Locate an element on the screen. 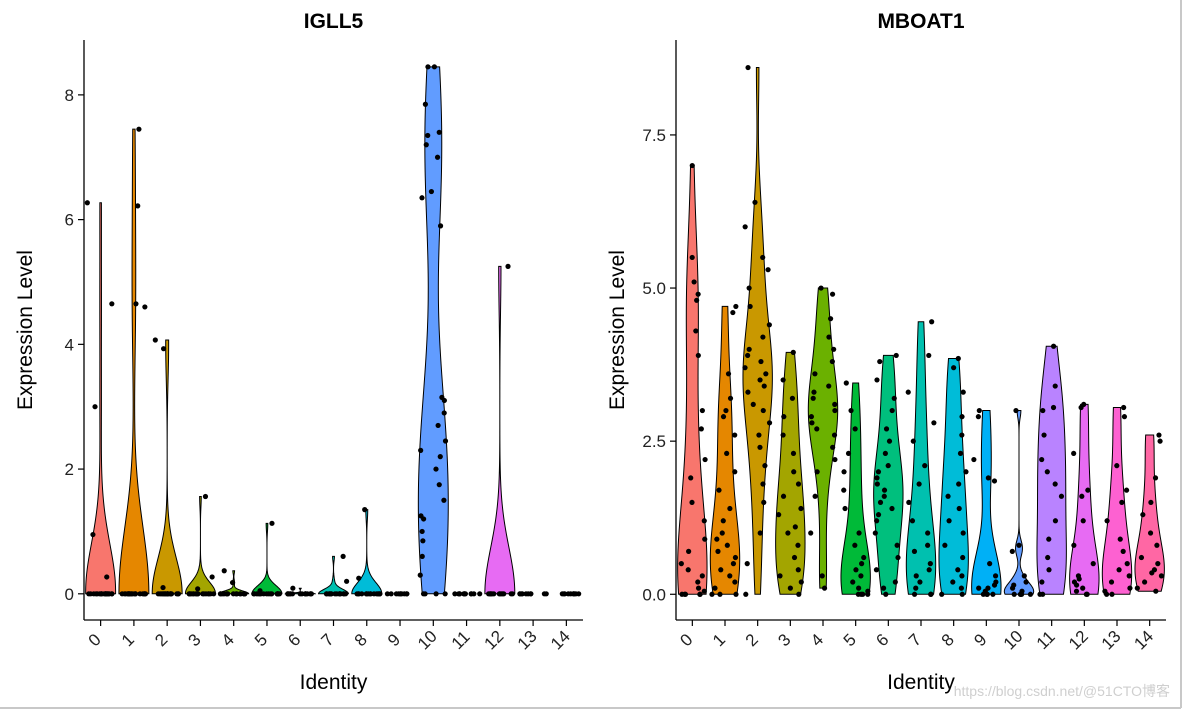  x-tick-label: 1 is located at coordinates (719, 640).